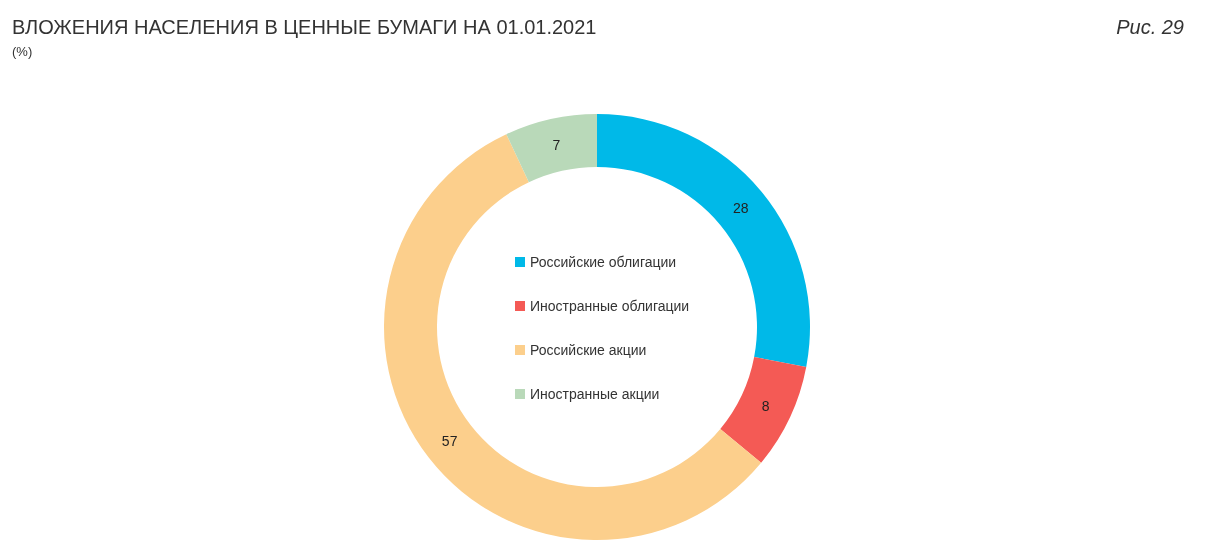  I want to click on data-label: 28, so click(740, 208).